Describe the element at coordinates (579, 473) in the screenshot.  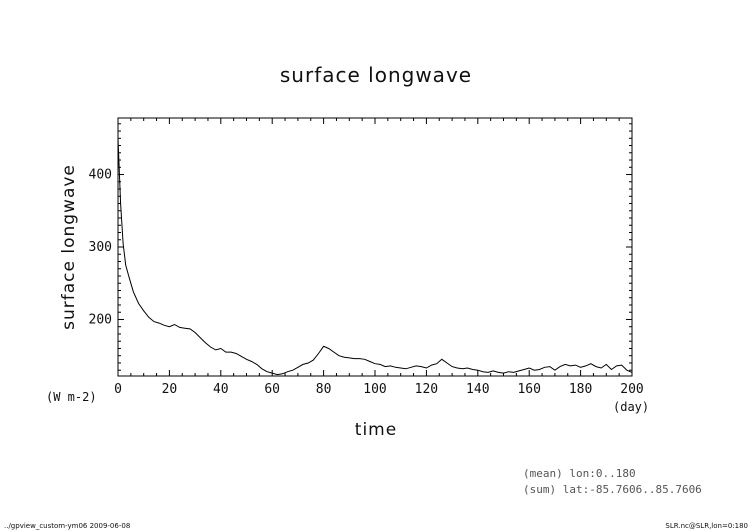
I see `mean-note: (mean) lon:0..180` at that location.